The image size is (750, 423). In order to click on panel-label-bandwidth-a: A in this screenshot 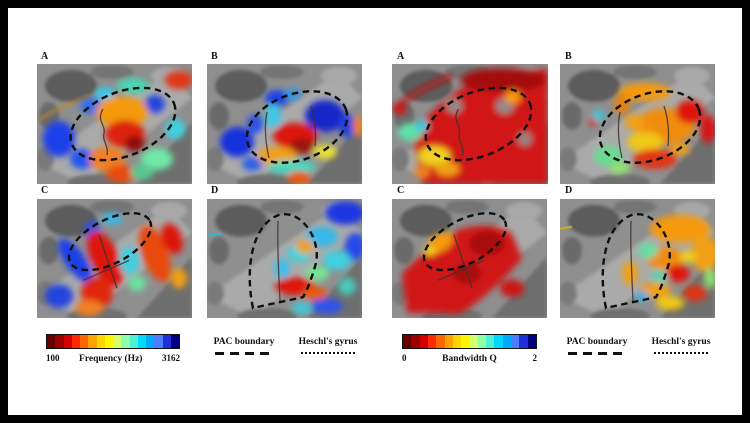, I will do `click(401, 56)`.